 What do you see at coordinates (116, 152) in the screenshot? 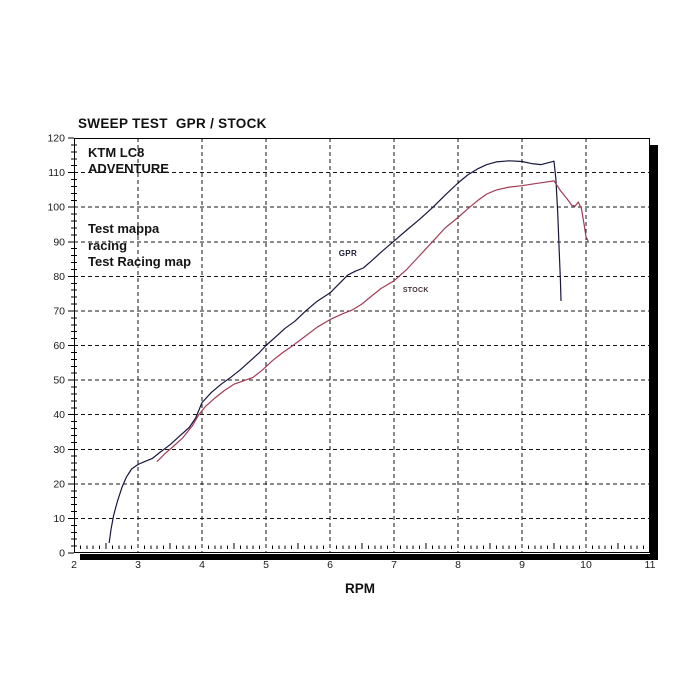
I see `bike-model-line1: KTM LC8` at bounding box center [116, 152].